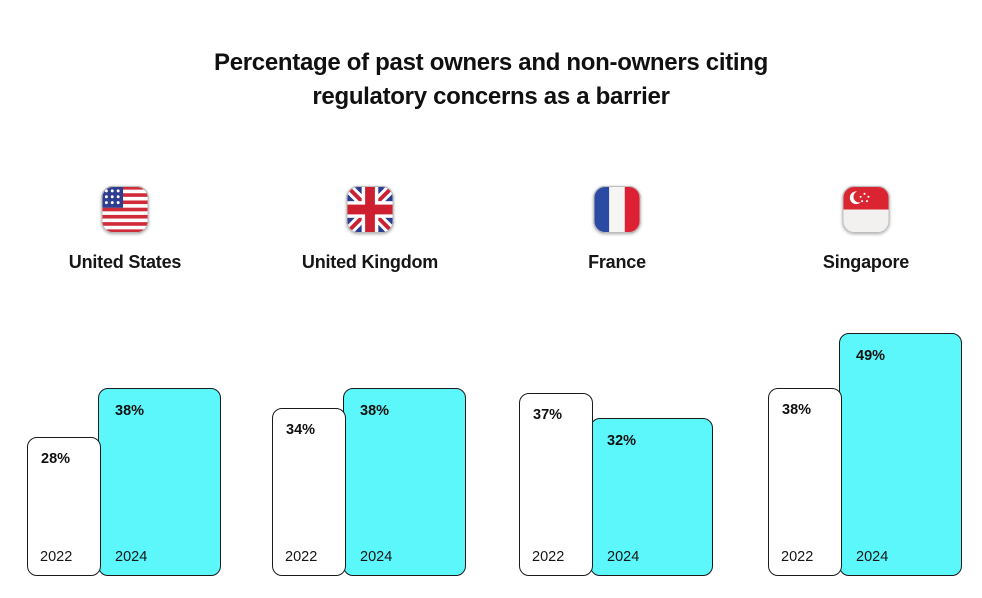 The height and width of the screenshot is (598, 982). I want to click on chart-title-line2: regulatory concerns as a barrier, so click(491, 96).